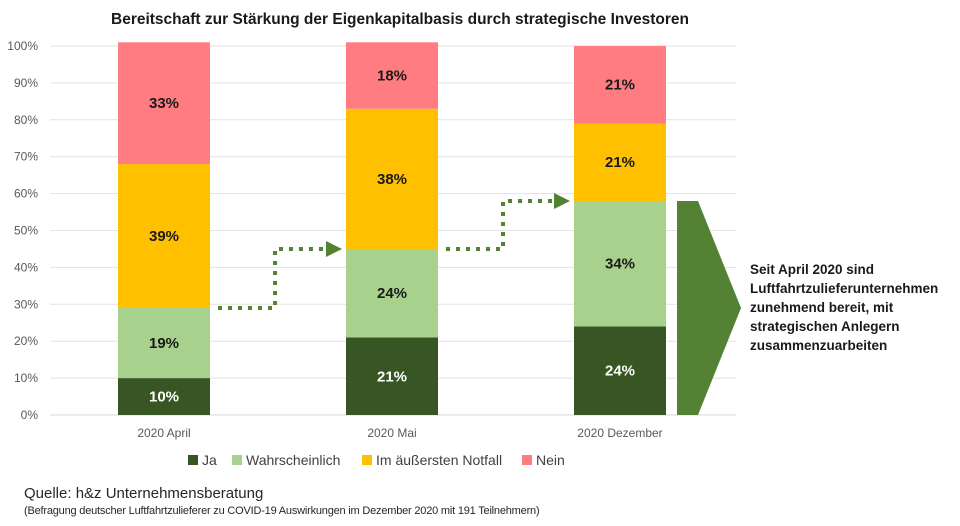 This screenshot has height=526, width=960. Describe the element at coordinates (26, 194) in the screenshot. I see `y-tick-label: 60%` at that location.